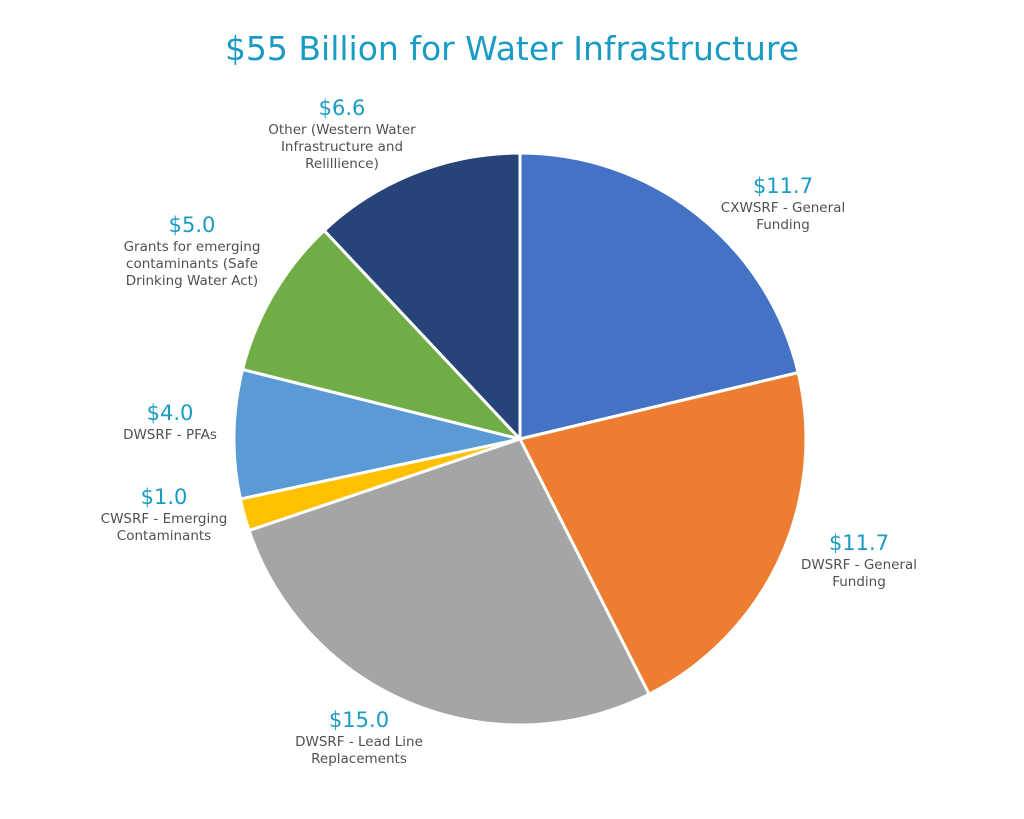 The width and height of the screenshot is (1024, 819). What do you see at coordinates (342, 164) in the screenshot?
I see `slice-category-label-6-2: Relillience)` at bounding box center [342, 164].